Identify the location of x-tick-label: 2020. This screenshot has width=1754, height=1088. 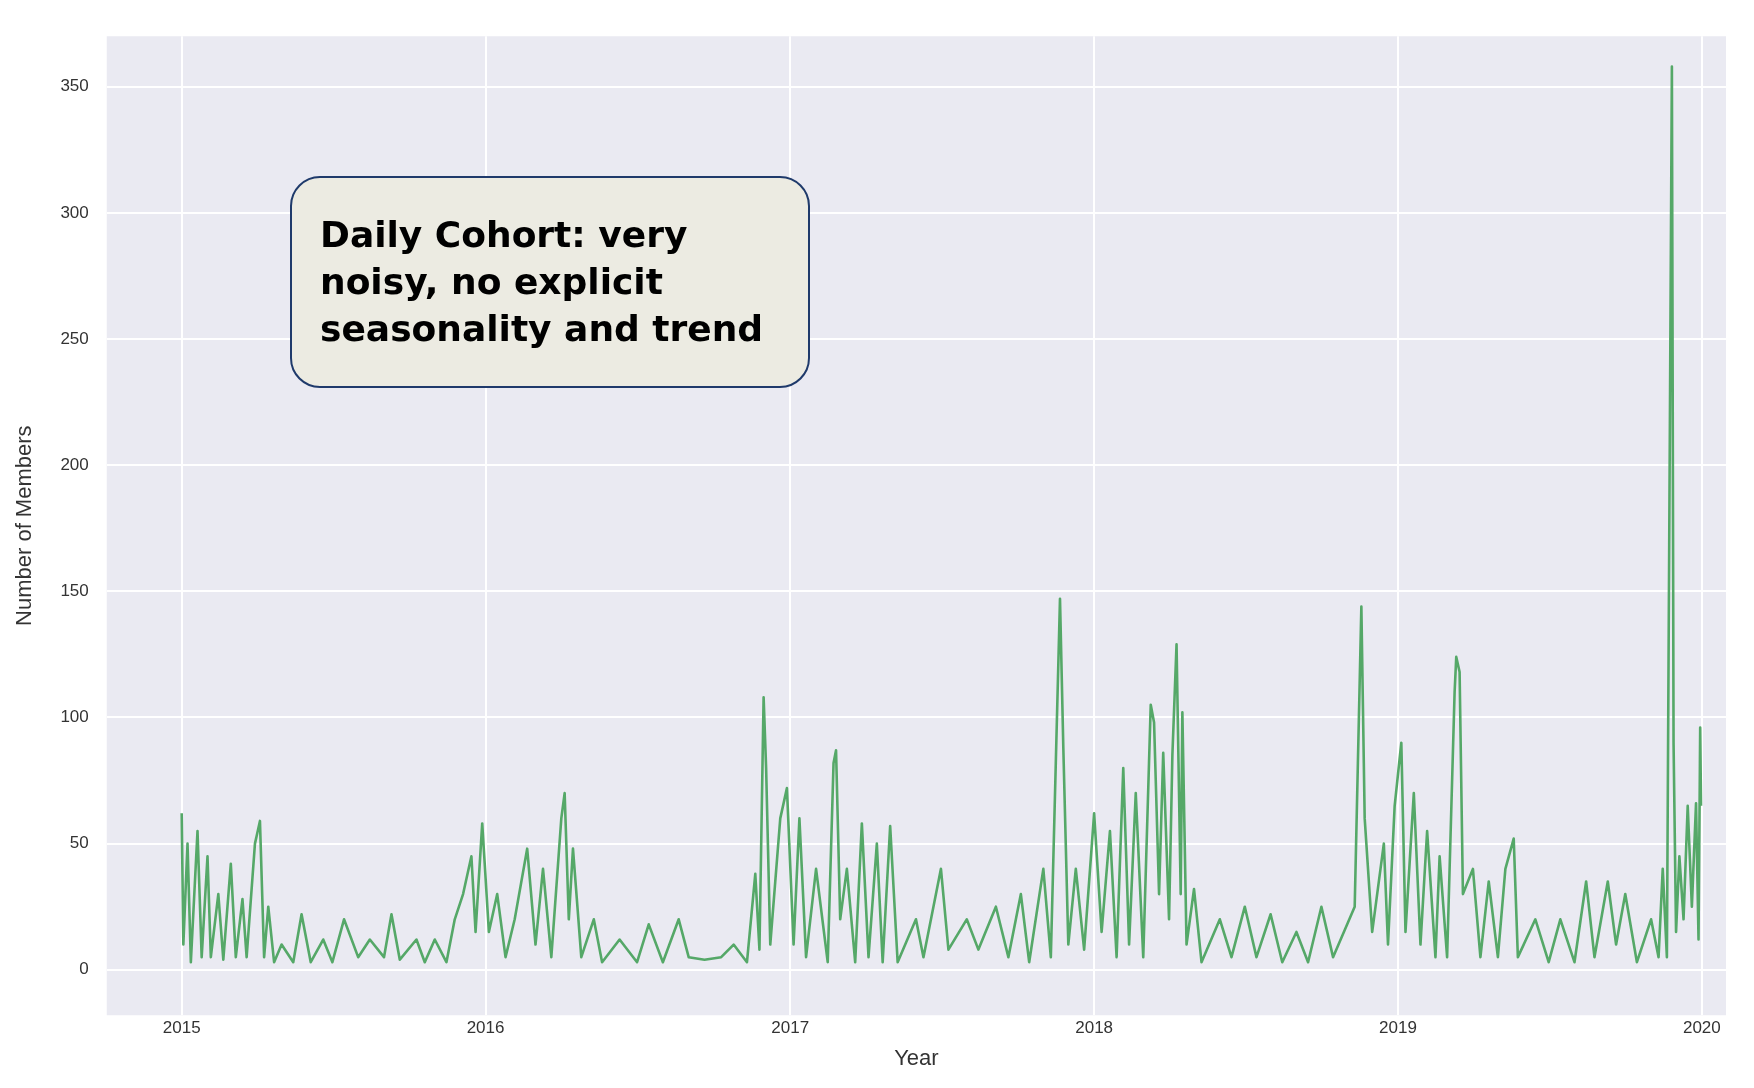
(1701, 1028).